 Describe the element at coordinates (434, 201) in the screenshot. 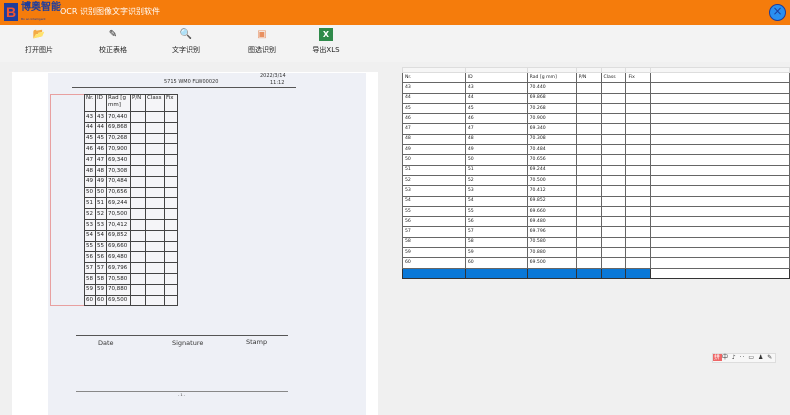

I see `grid-cell: 54` at that location.